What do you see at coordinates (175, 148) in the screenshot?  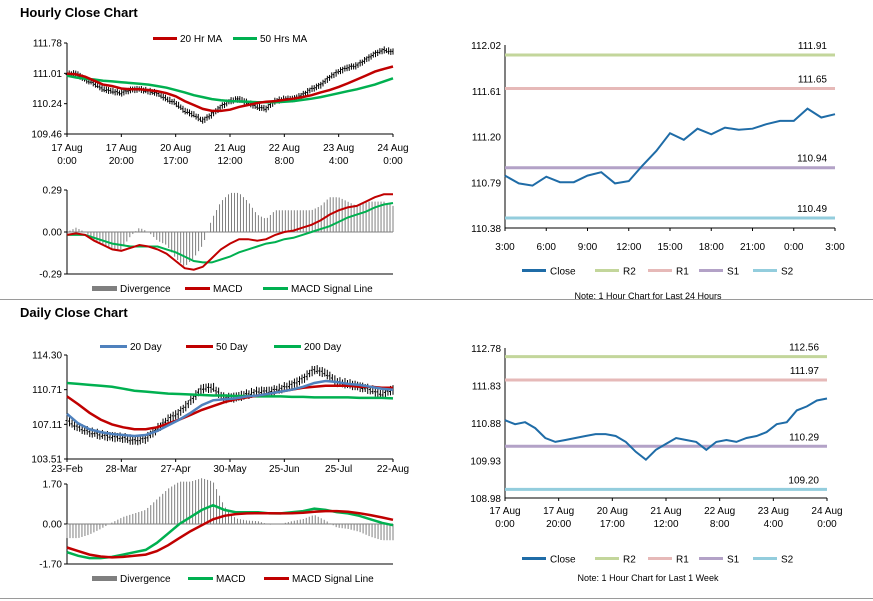 I see `hourly-price-x-tick-label: 20 Aug` at bounding box center [175, 148].